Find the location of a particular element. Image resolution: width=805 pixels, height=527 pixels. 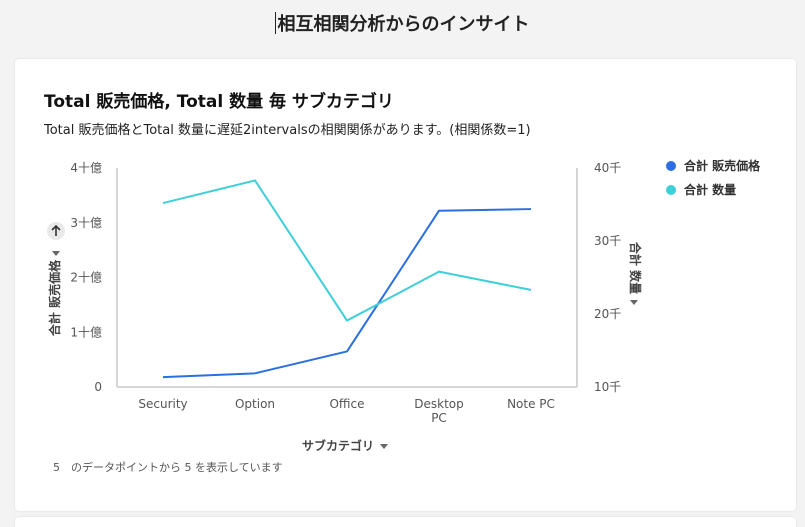

x-axis-dropdown-icon is located at coordinates (384, 446).